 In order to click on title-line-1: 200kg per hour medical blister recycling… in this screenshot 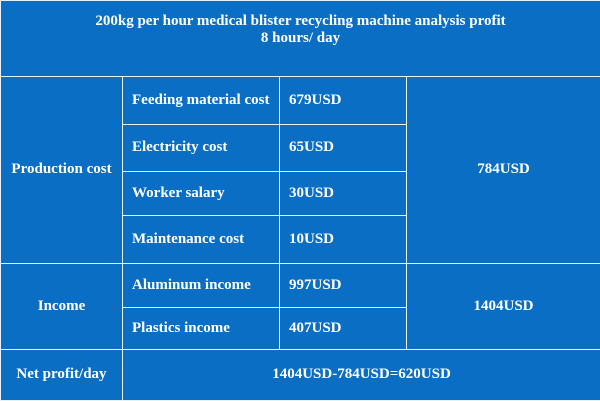, I will do `click(300, 21)`.